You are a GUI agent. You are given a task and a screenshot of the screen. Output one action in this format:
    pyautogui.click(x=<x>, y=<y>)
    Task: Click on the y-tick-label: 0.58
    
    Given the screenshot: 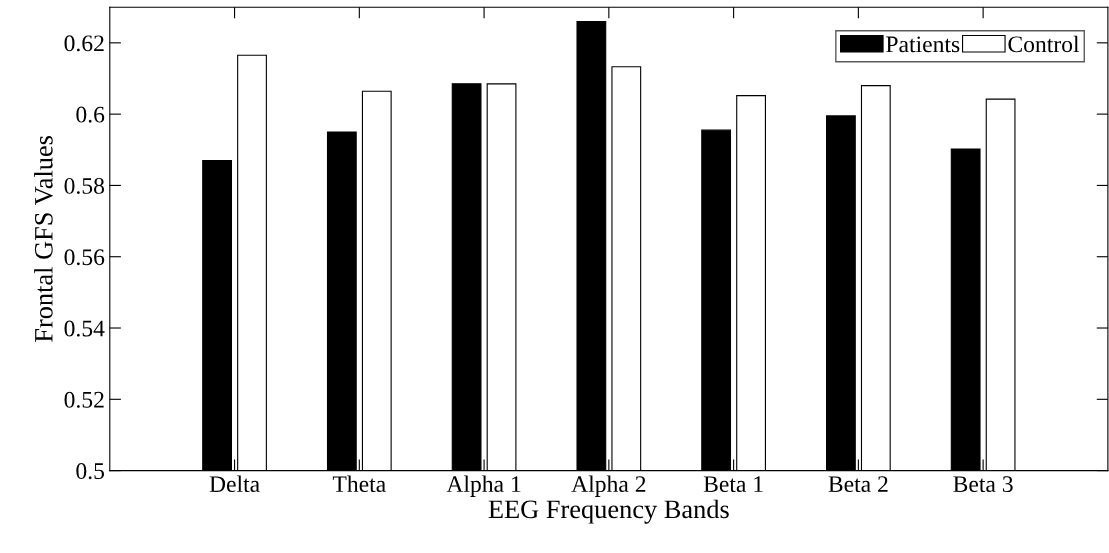 What is the action you would take?
    pyautogui.click(x=84, y=185)
    